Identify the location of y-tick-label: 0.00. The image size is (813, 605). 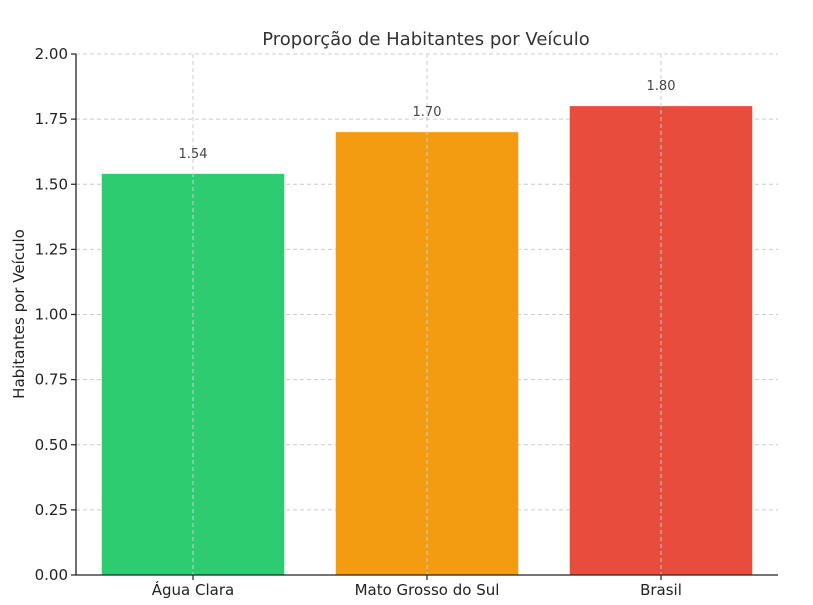
(51, 575).